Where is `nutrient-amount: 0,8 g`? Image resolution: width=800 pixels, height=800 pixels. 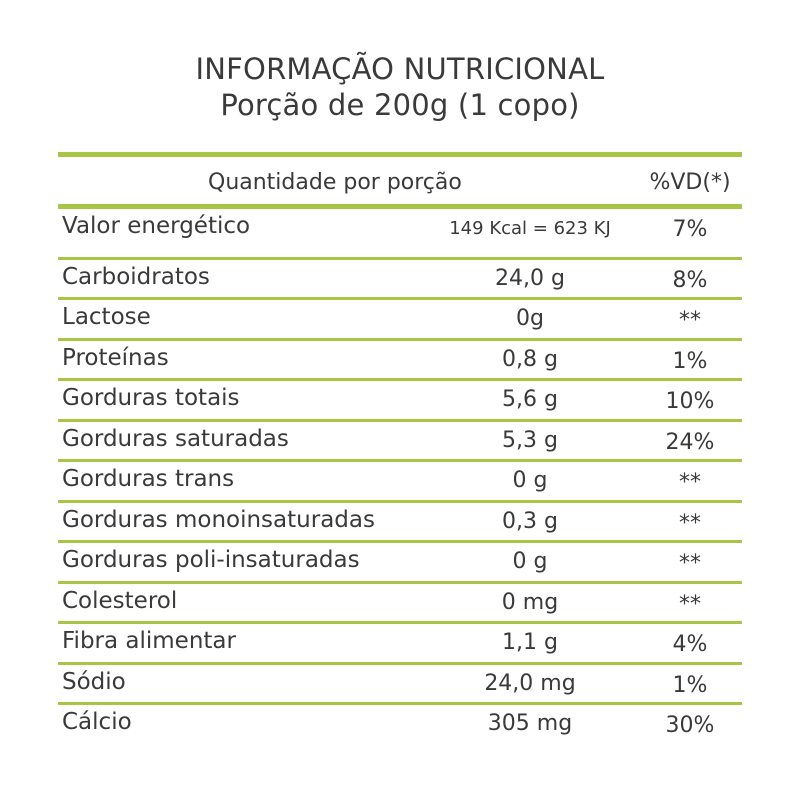
nutrient-amount: 0,8 g is located at coordinates (530, 359).